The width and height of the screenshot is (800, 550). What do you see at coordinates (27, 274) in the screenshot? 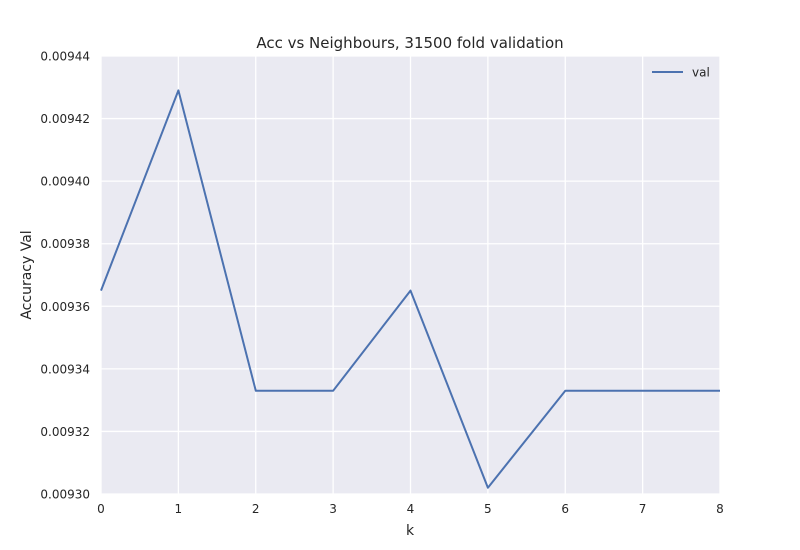
I see `y-axis-label: Accuracy Val` at bounding box center [27, 274].